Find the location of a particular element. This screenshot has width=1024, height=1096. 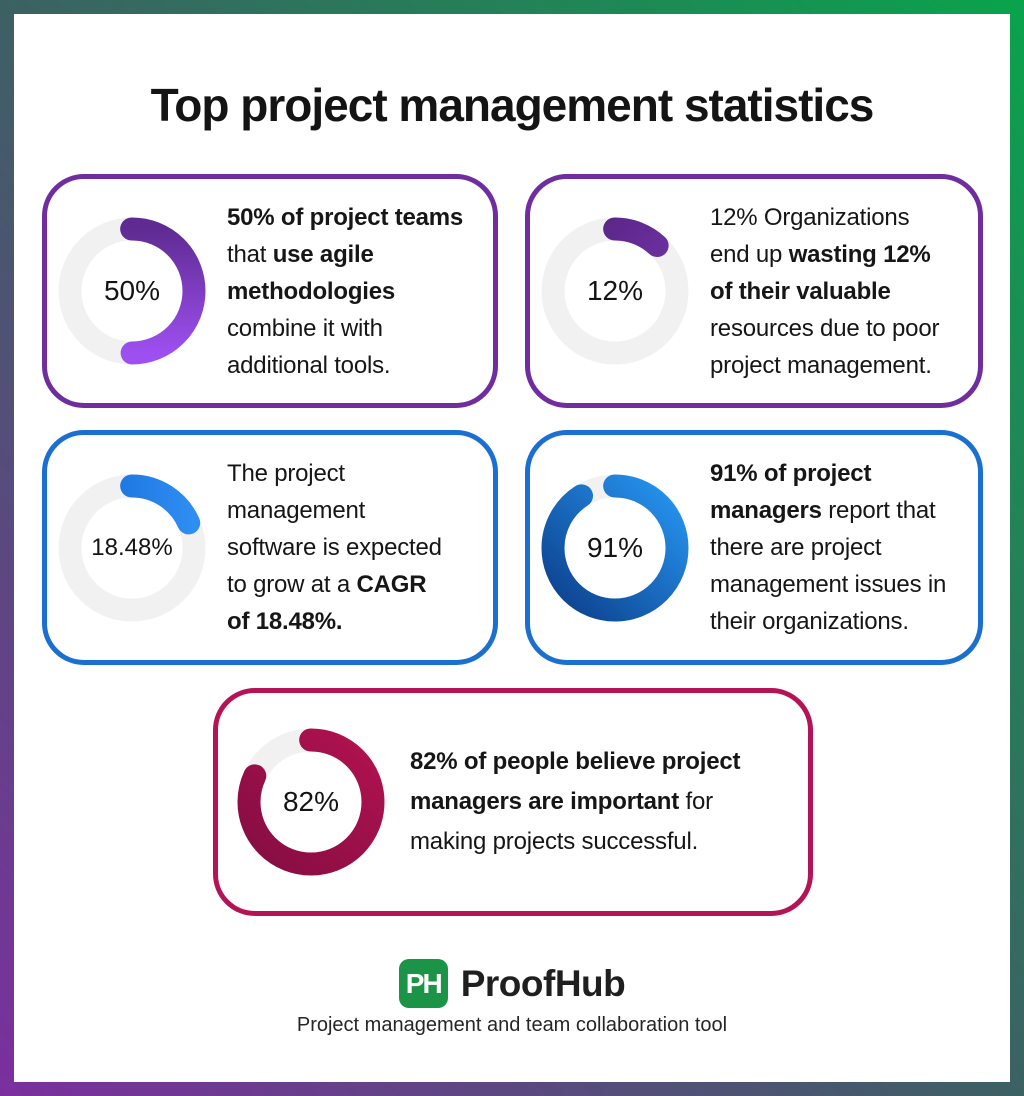

donut-chart-91: 91% is located at coordinates (615, 548).